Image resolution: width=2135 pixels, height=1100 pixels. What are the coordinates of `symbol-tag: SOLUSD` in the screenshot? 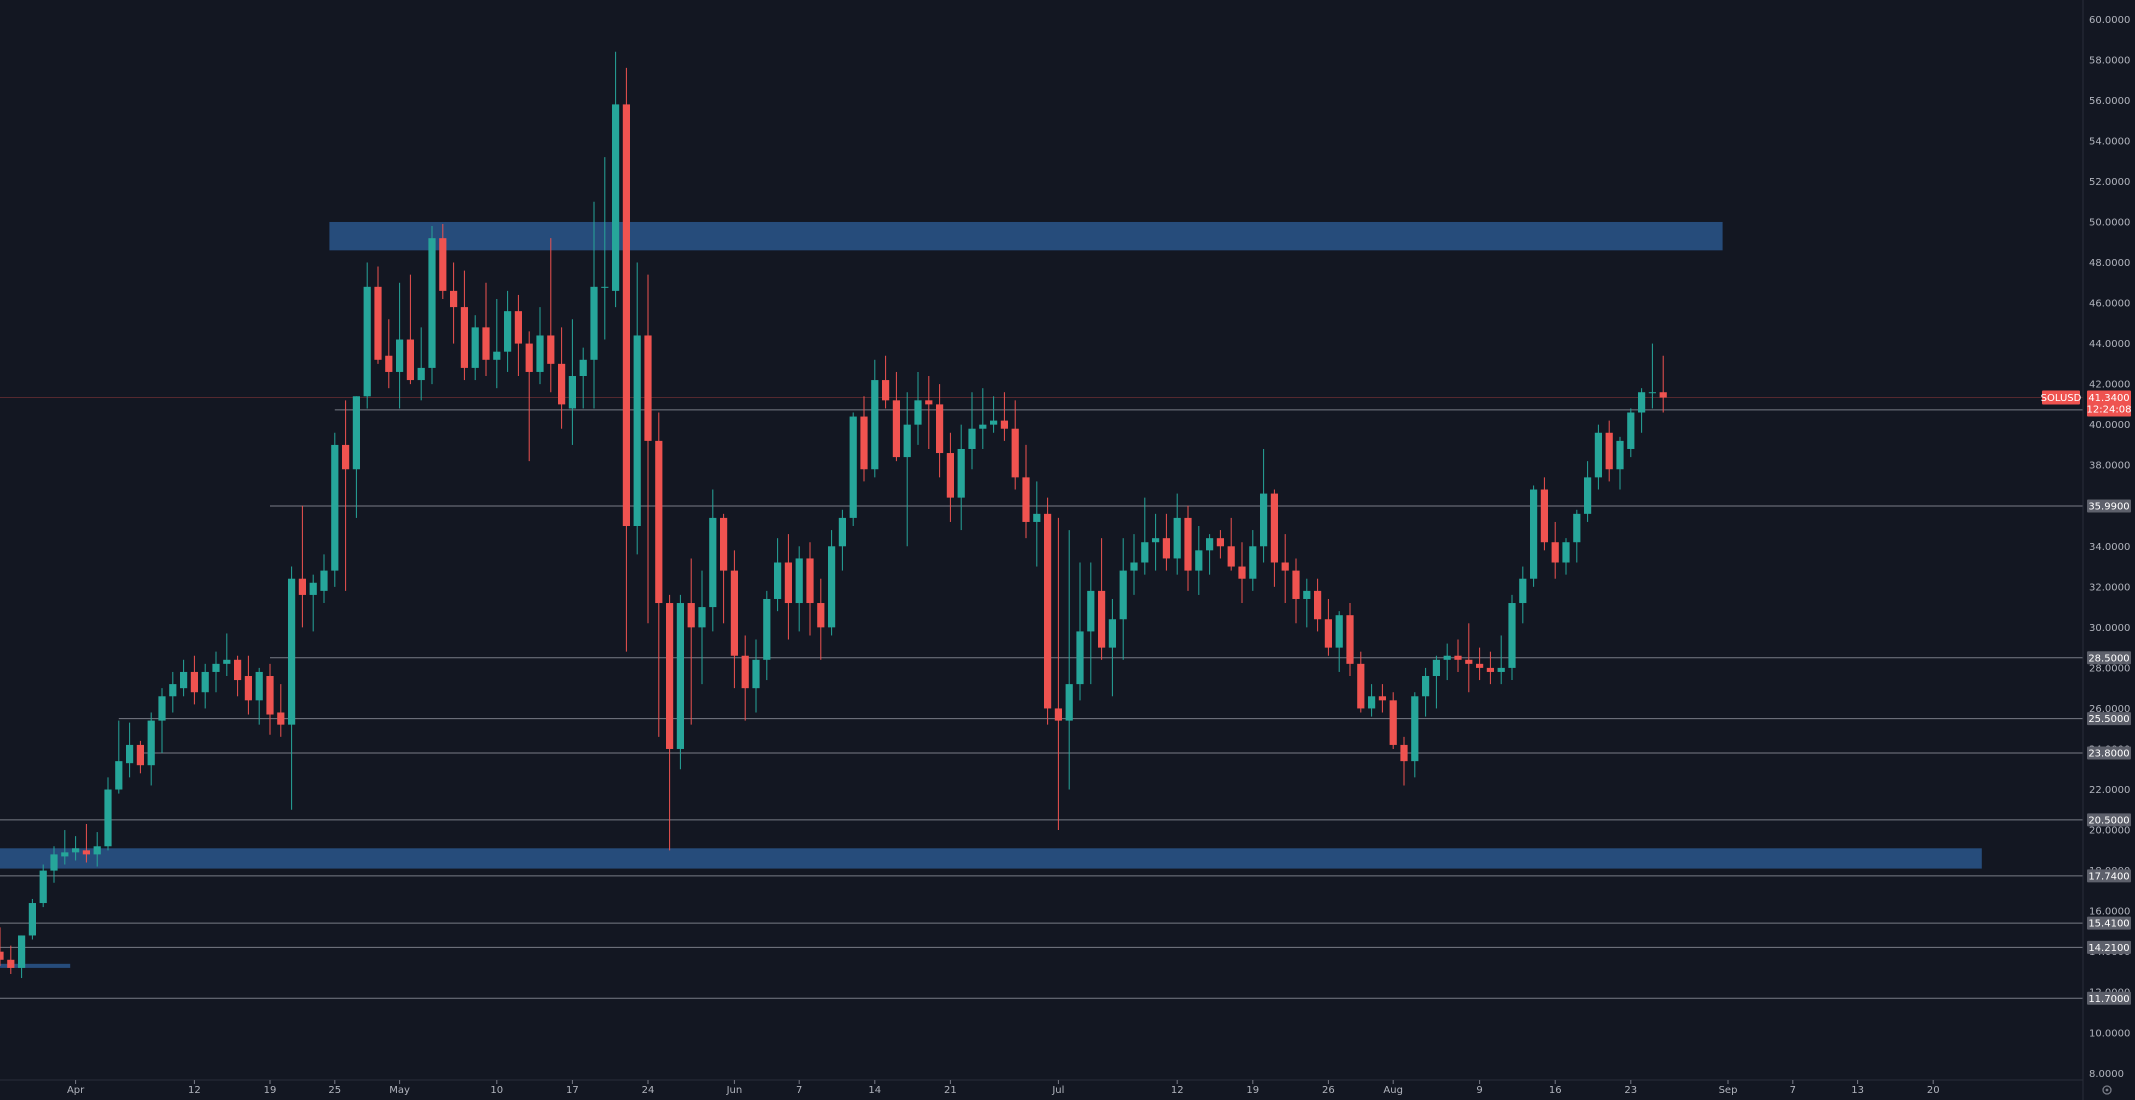 It's located at (2061, 397).